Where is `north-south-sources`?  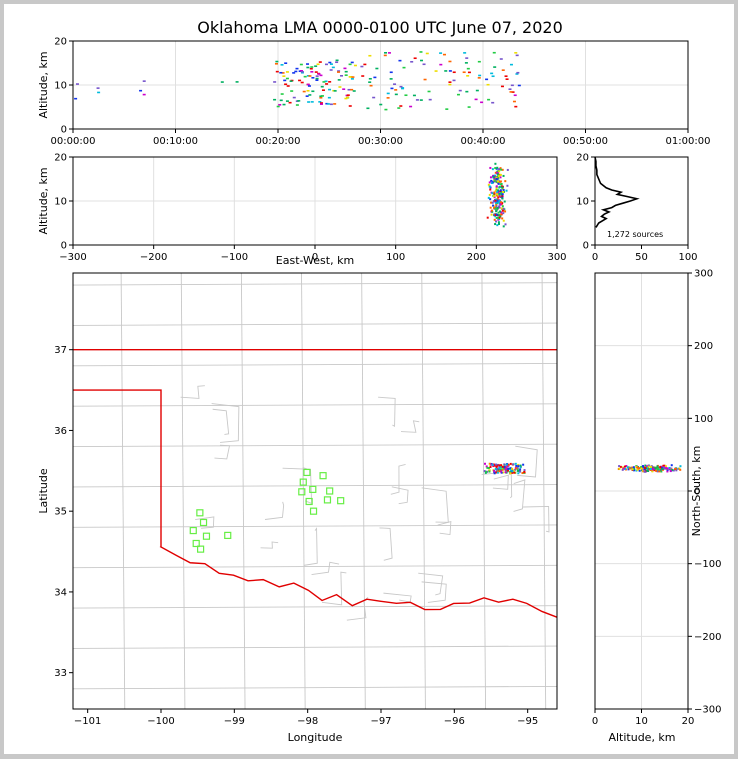 north-south-sources is located at coordinates (649, 468).